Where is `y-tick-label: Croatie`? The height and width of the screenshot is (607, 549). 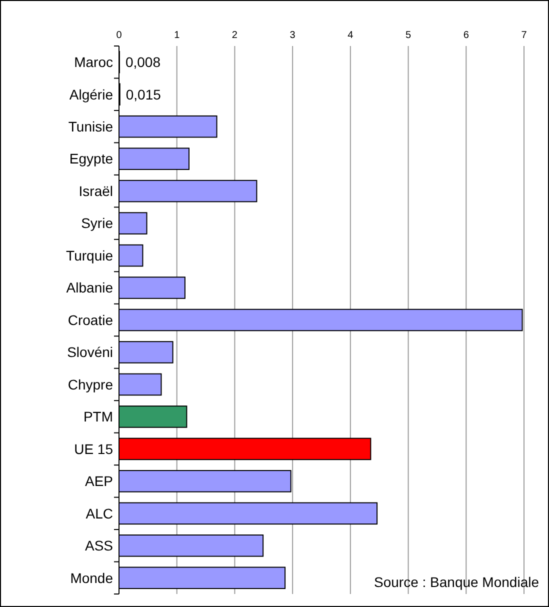
y-tick-label: Croatie is located at coordinates (91, 320).